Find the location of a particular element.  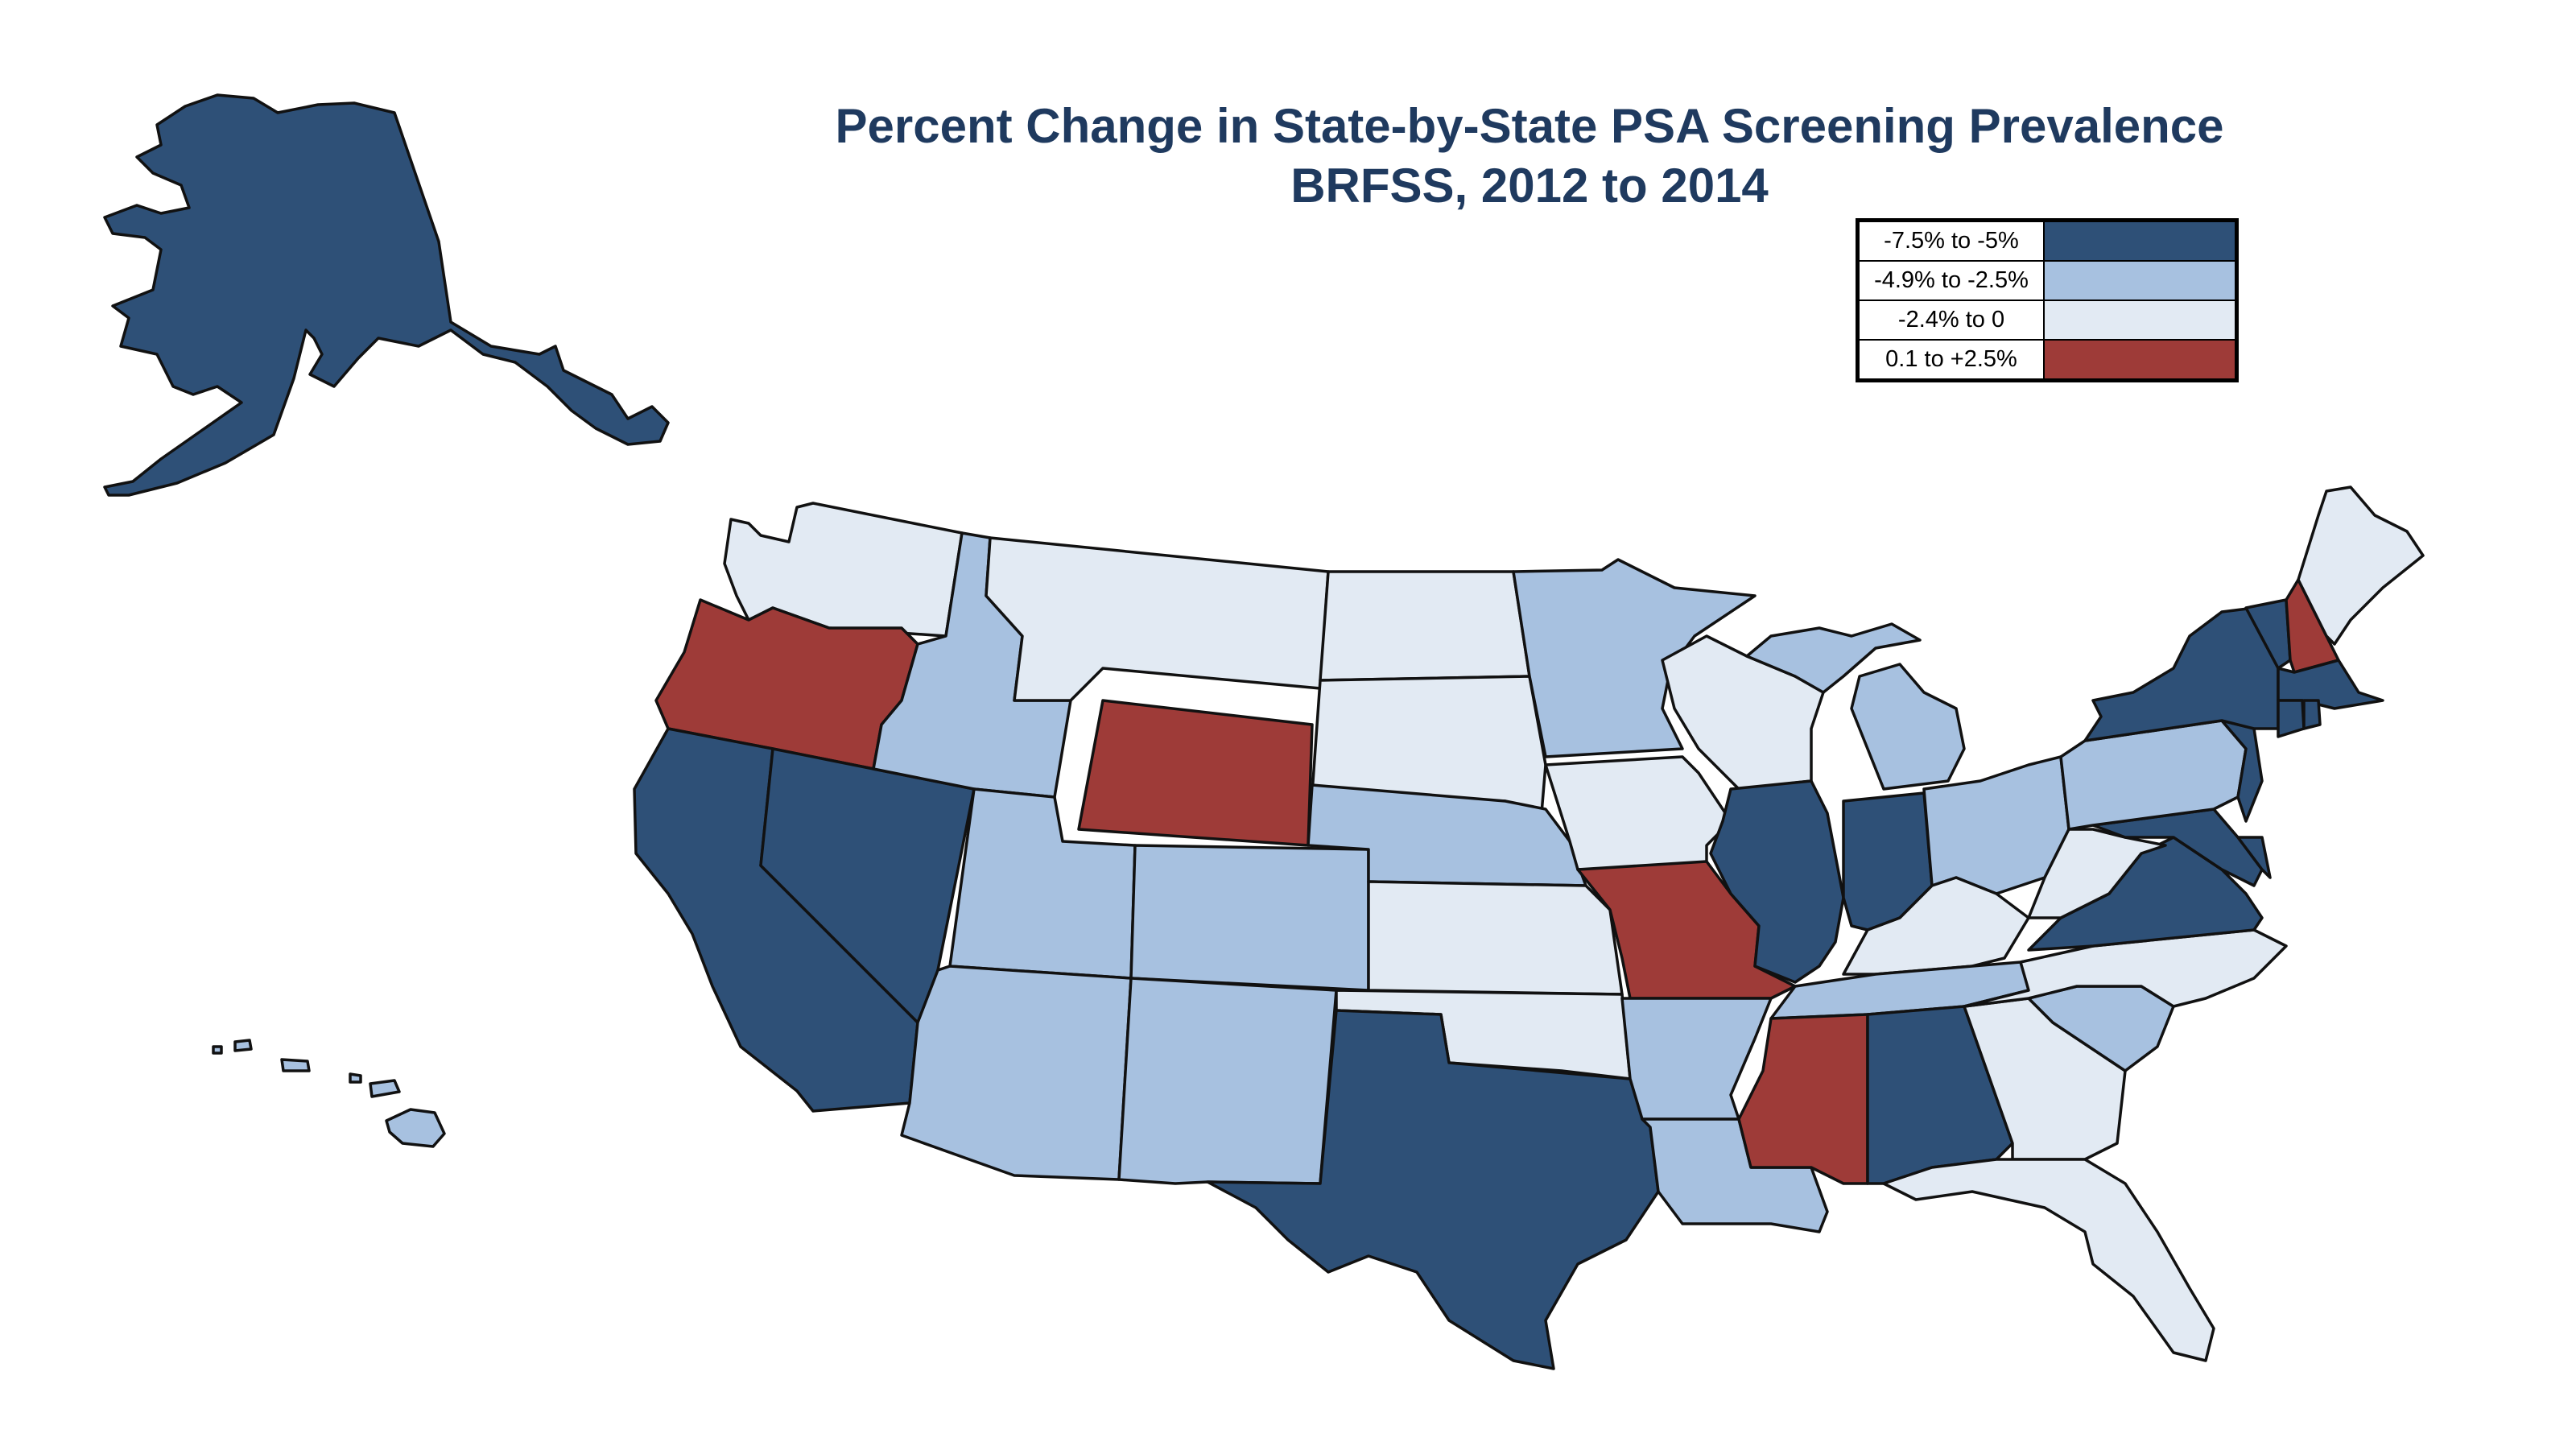

state-co is located at coordinates (1249, 918).